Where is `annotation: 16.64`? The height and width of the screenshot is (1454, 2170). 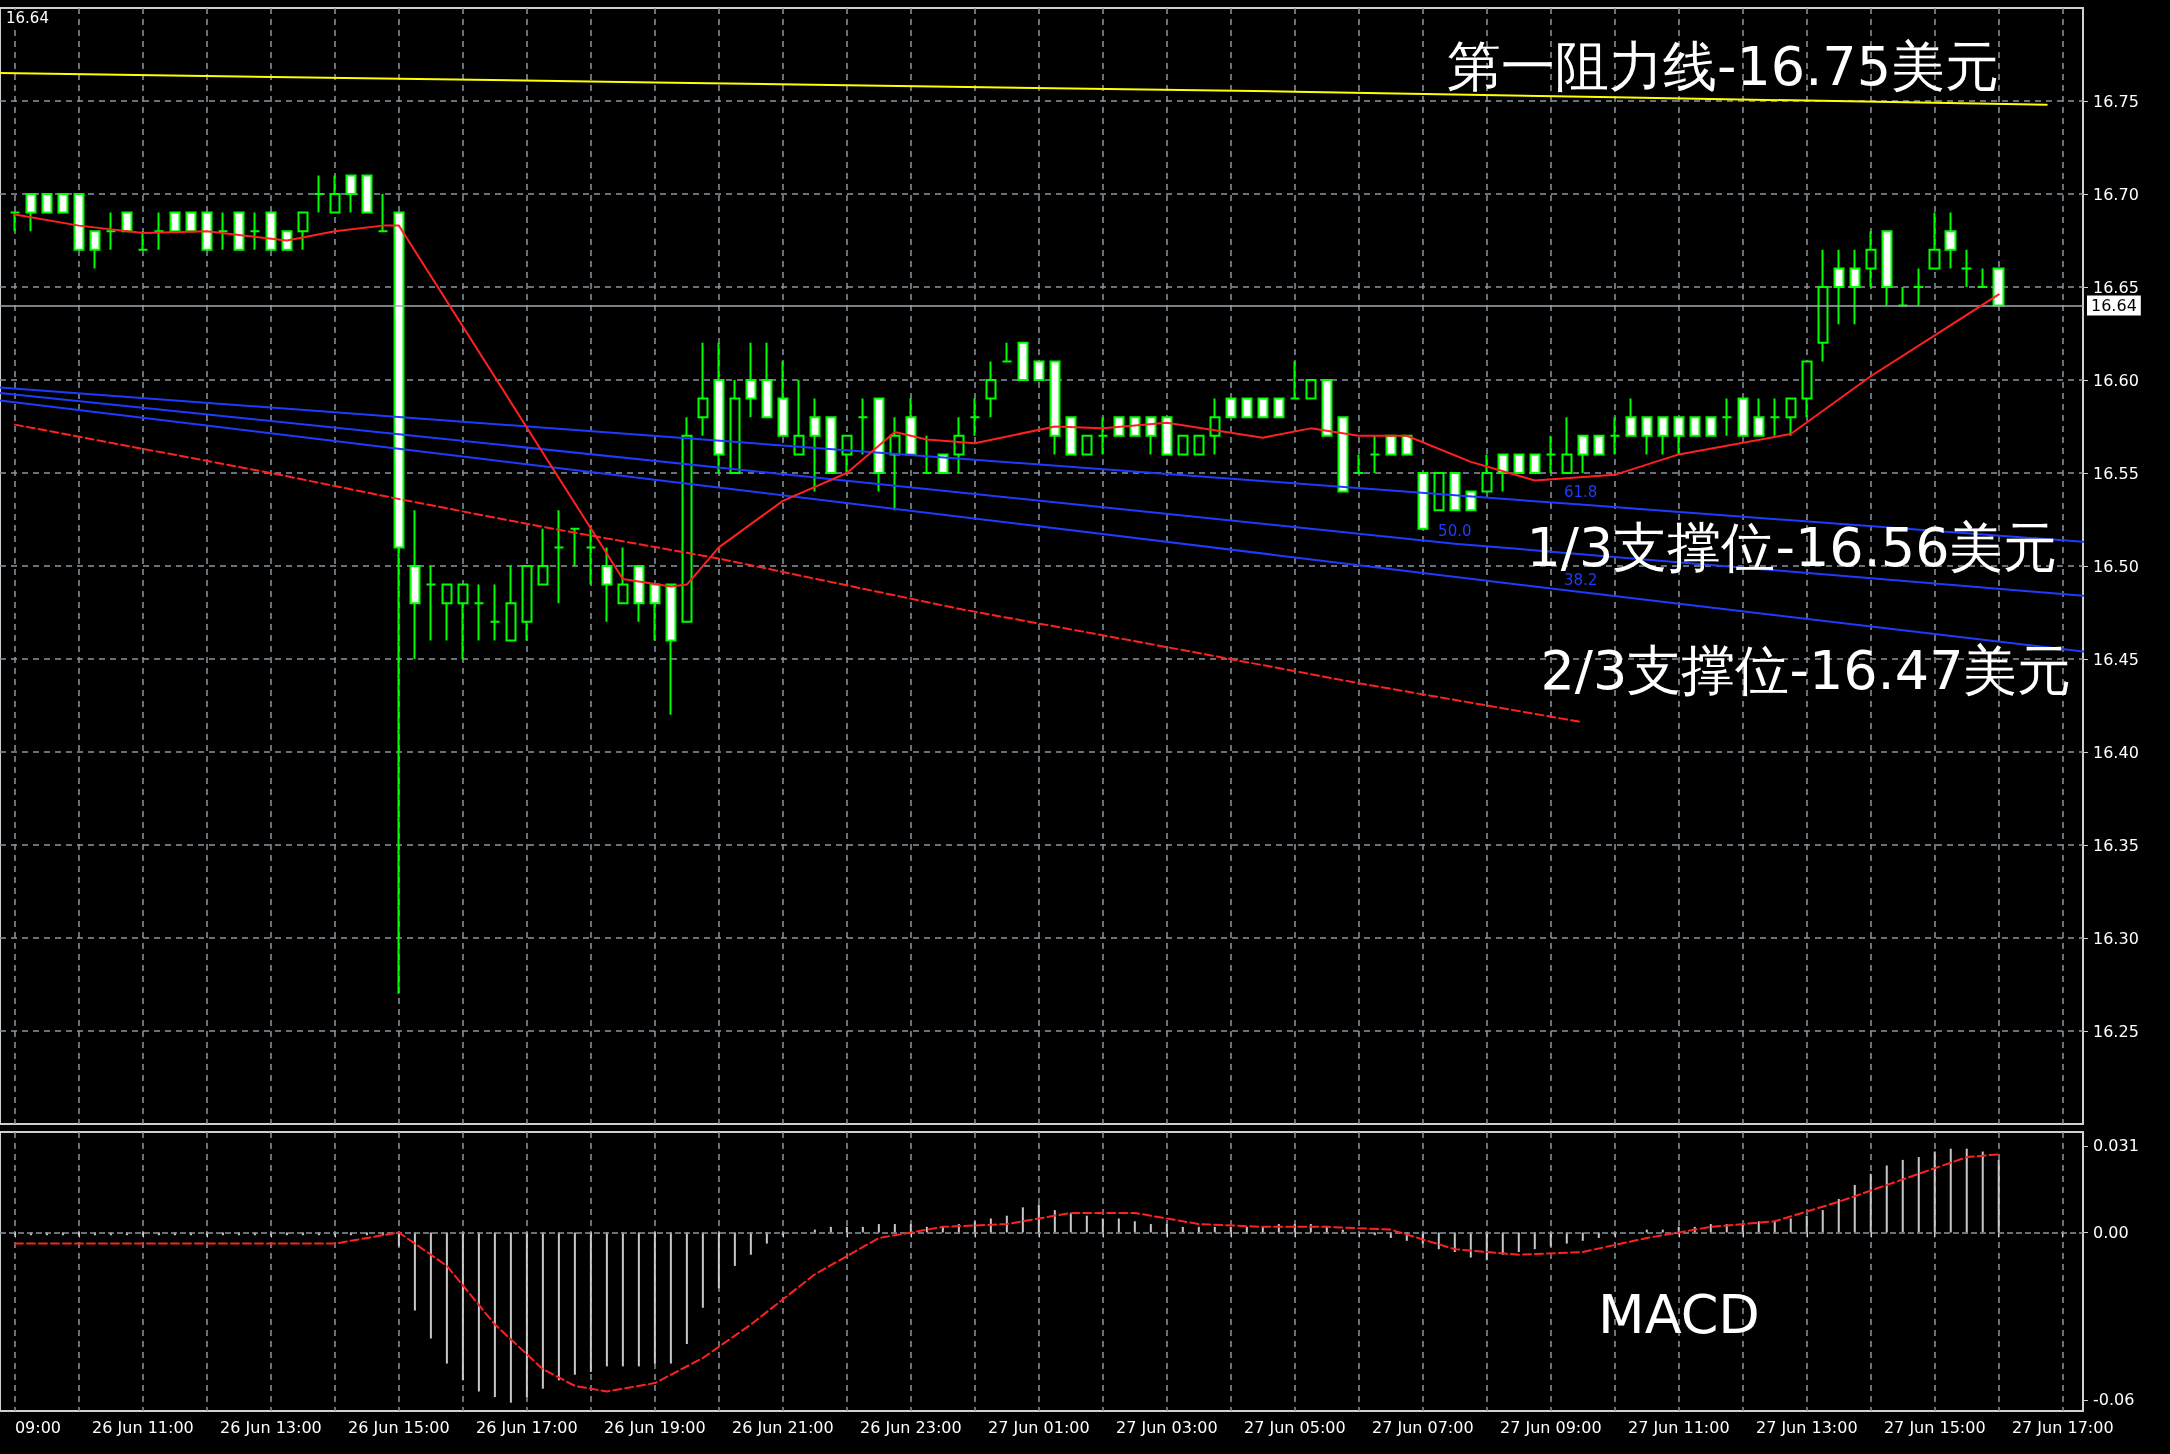 annotation: 16.64 is located at coordinates (27, 17).